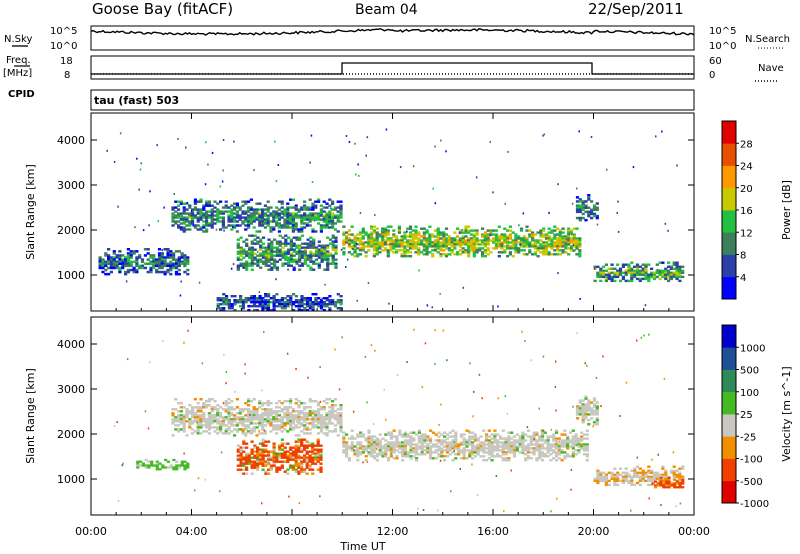 The width and height of the screenshot is (800, 554). I want to click on y-axis-label: Slant Range [km], so click(30, 416).